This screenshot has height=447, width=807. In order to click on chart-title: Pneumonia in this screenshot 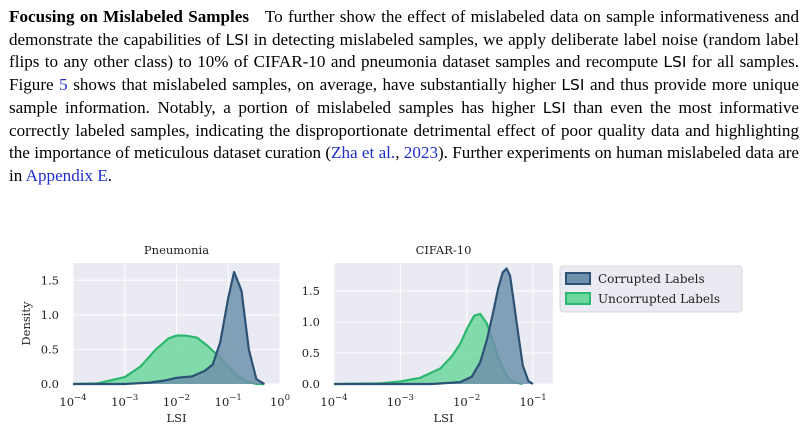, I will do `click(176, 250)`.